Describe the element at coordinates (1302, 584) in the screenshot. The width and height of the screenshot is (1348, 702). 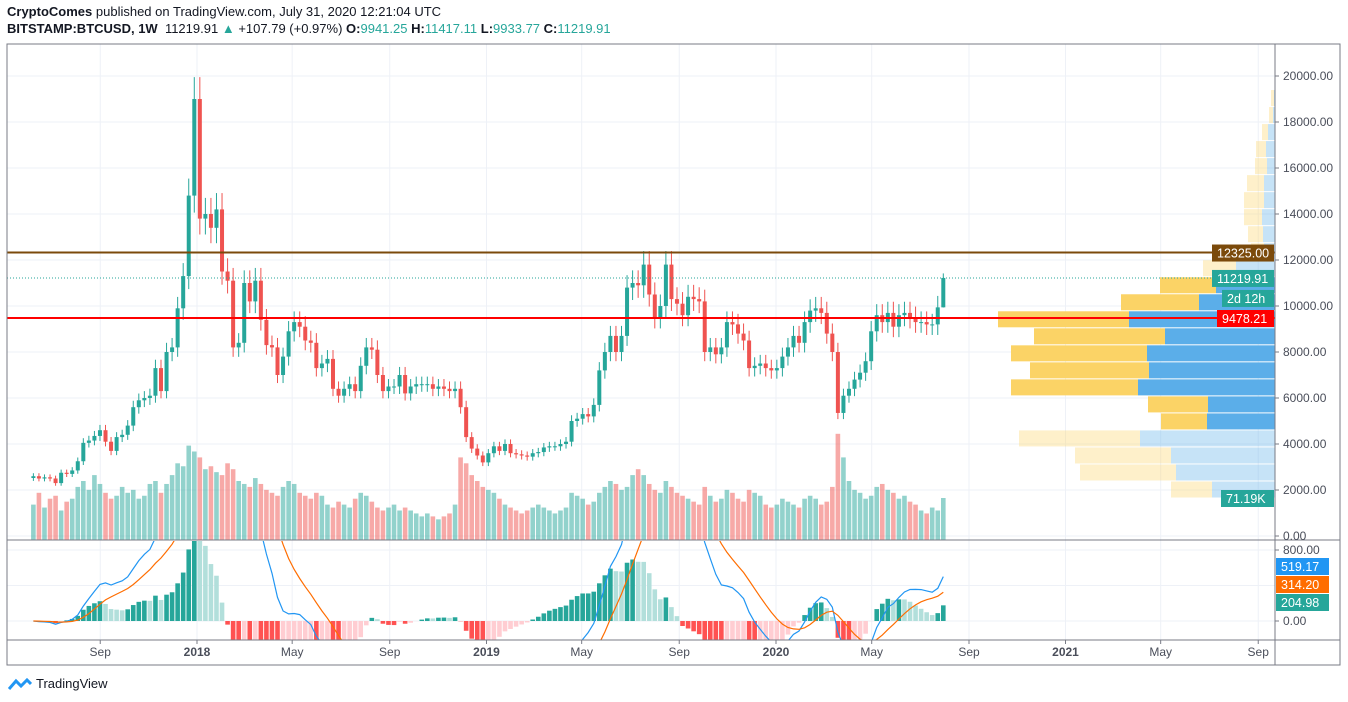
I see `signal-value-label-bg` at that location.